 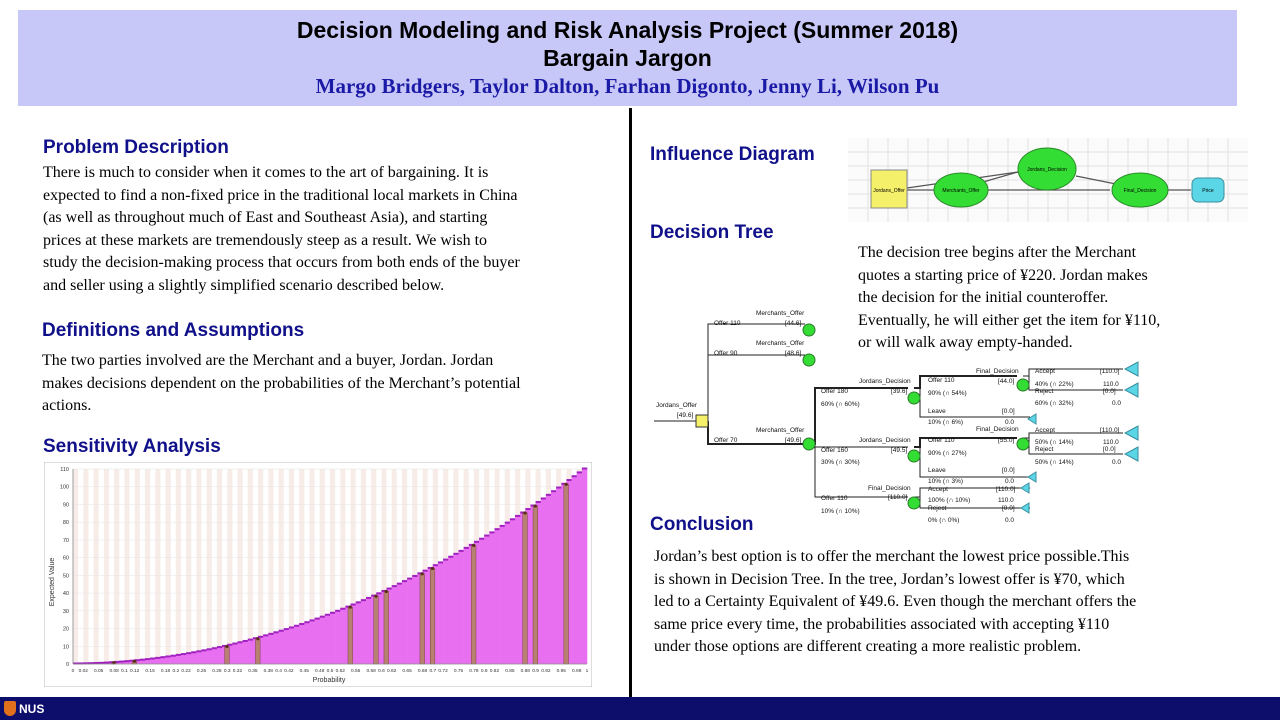 What do you see at coordinates (329, 680) in the screenshot?
I see `chart-xlabel: Probability` at bounding box center [329, 680].